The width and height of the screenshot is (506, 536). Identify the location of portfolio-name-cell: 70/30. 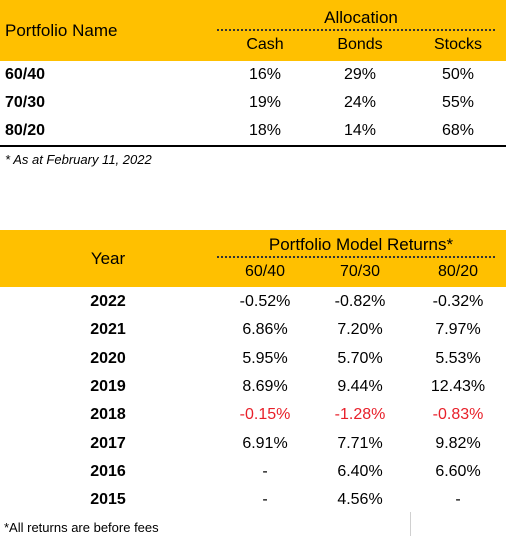
(25, 102).